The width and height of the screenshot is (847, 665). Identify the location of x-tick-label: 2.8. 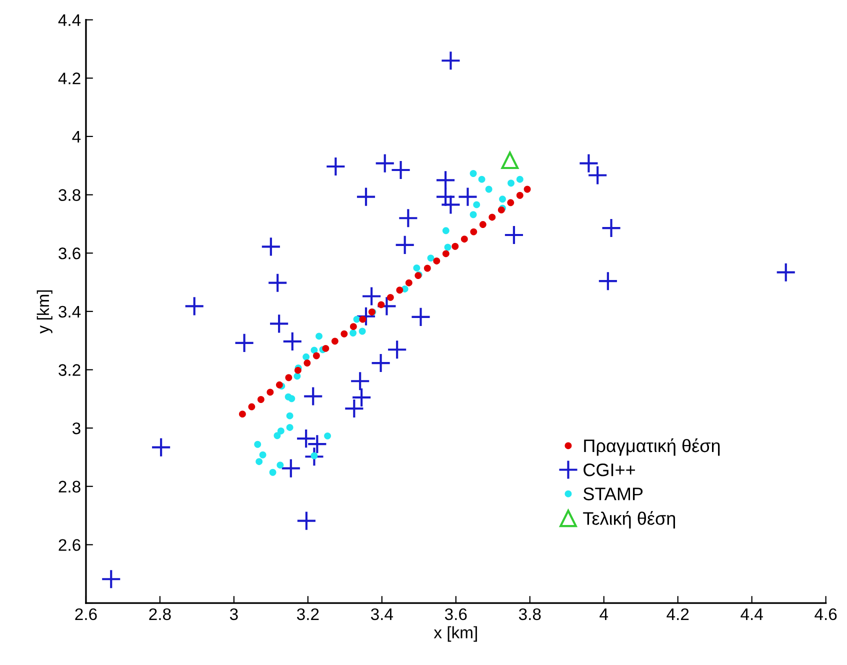
(160, 614).